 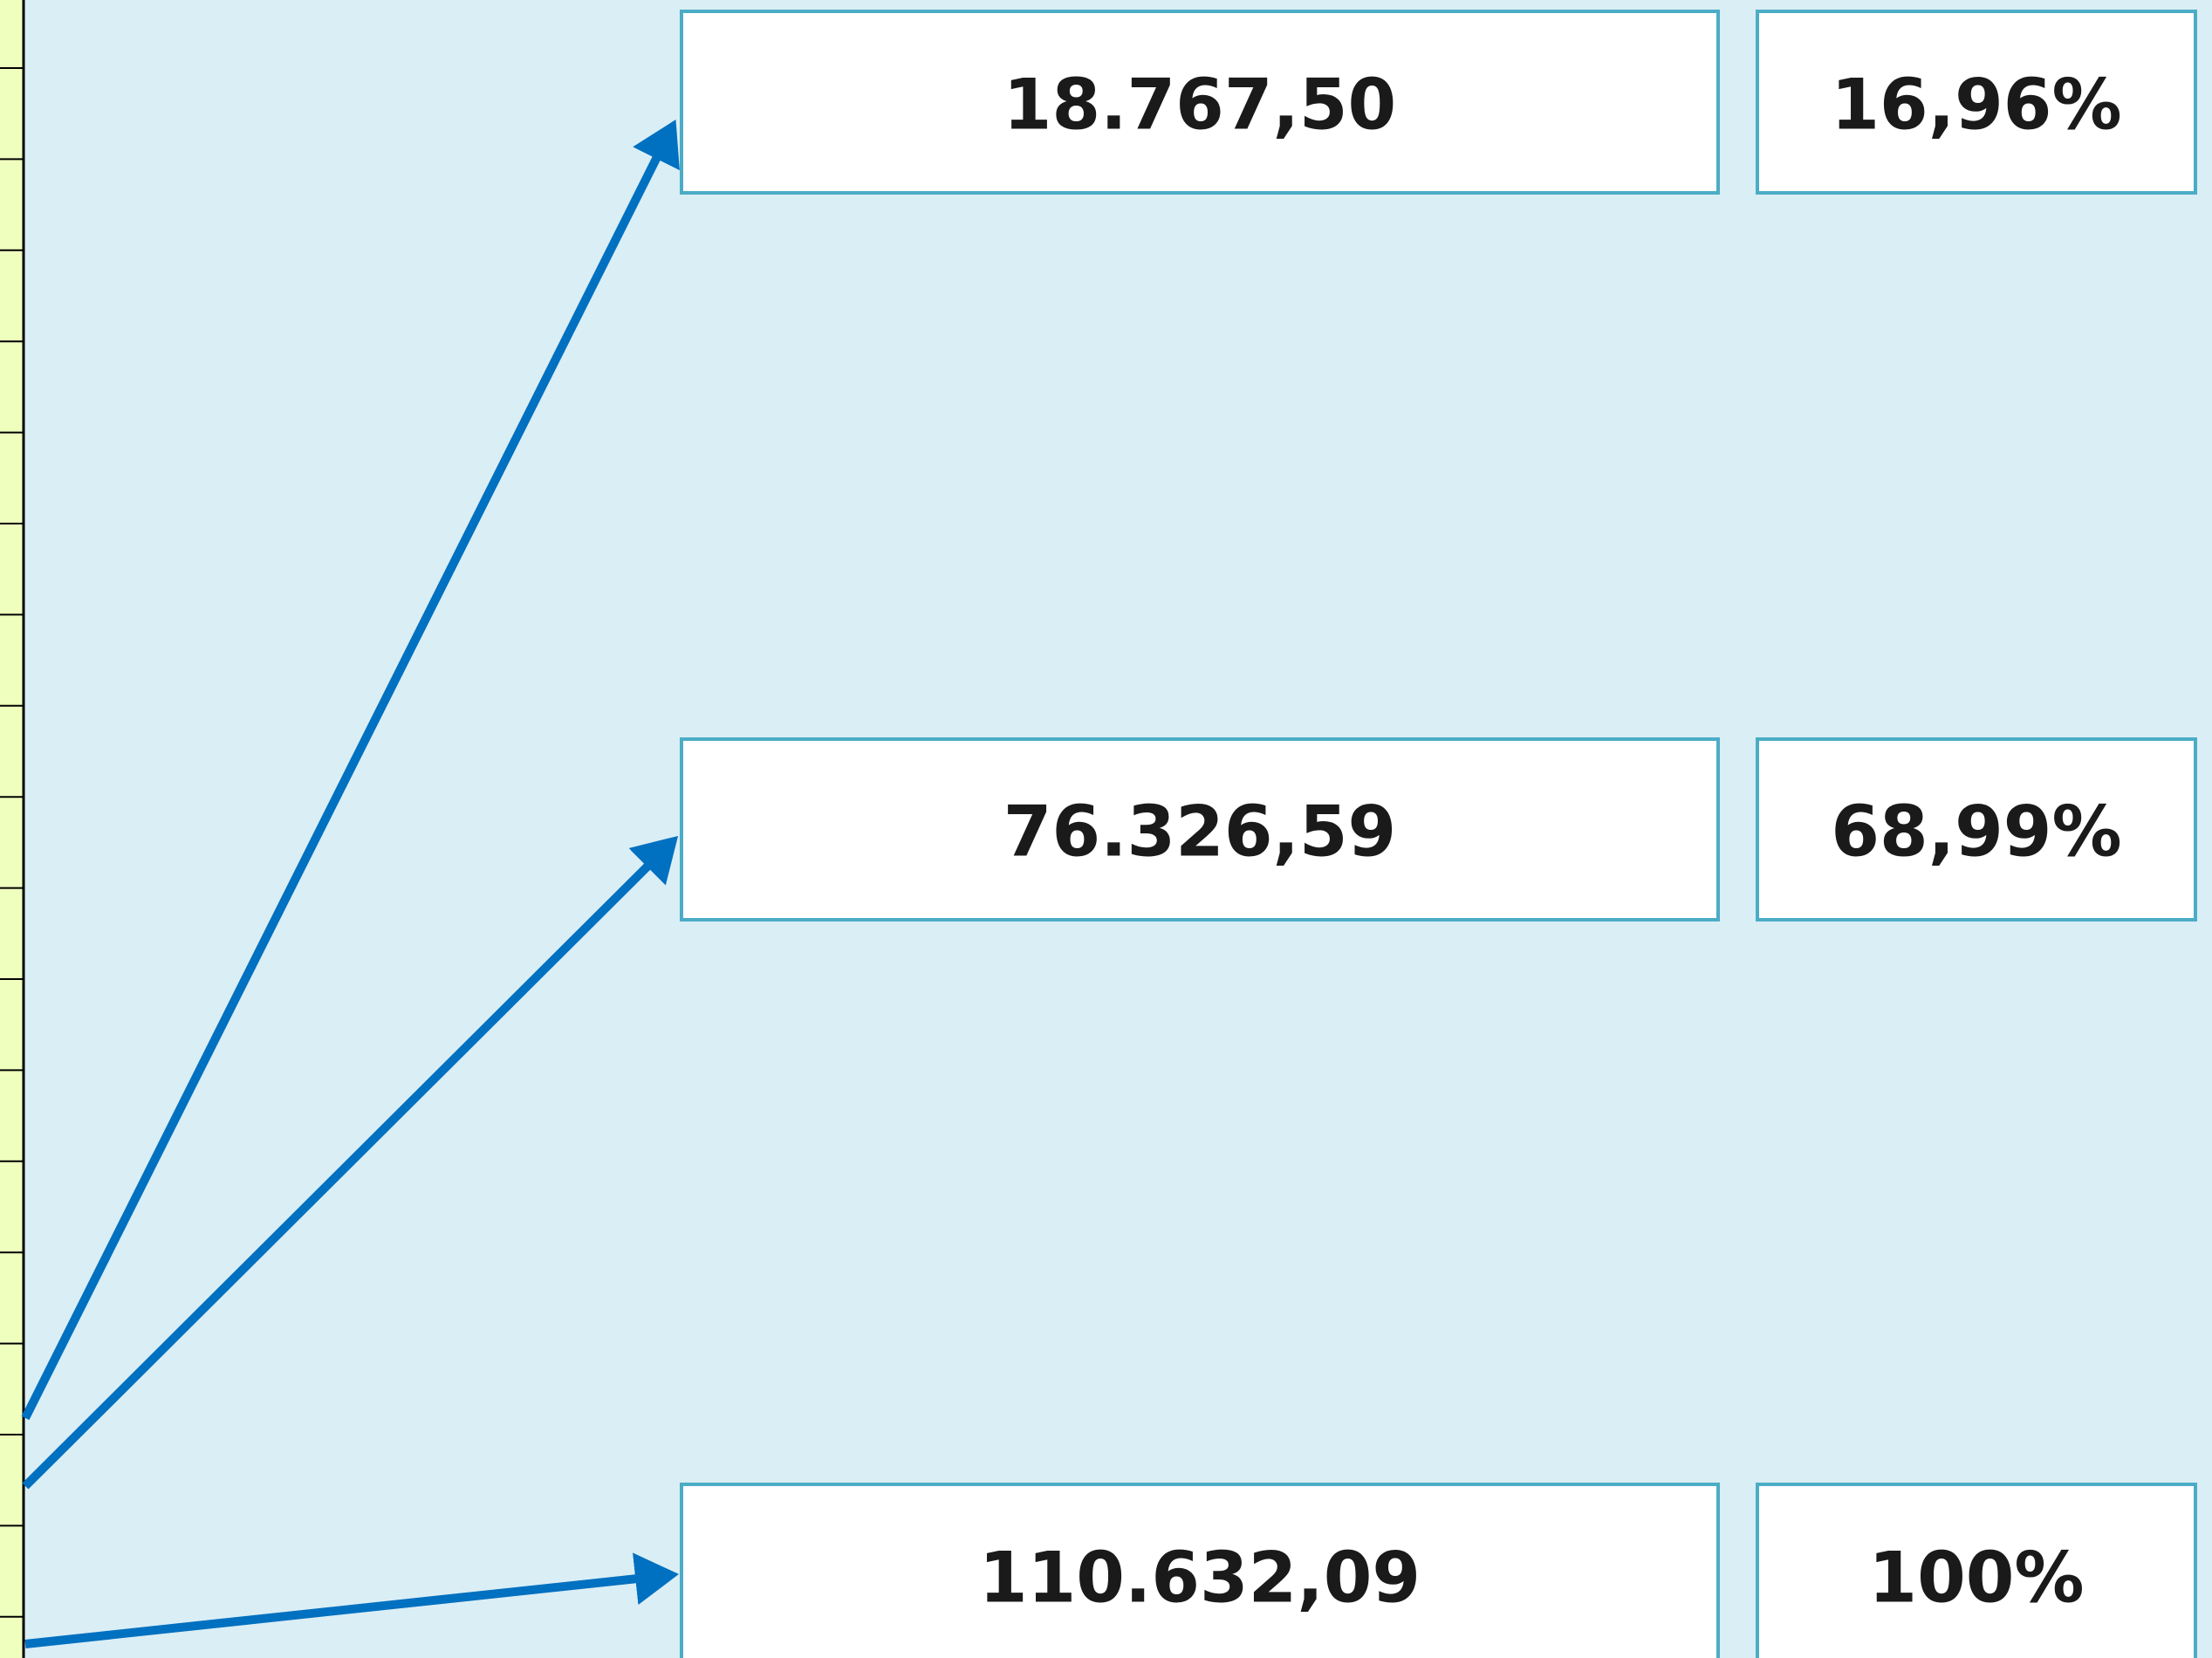 What do you see at coordinates (1976, 1578) in the screenshot?
I see `percent-text: 100%` at bounding box center [1976, 1578].